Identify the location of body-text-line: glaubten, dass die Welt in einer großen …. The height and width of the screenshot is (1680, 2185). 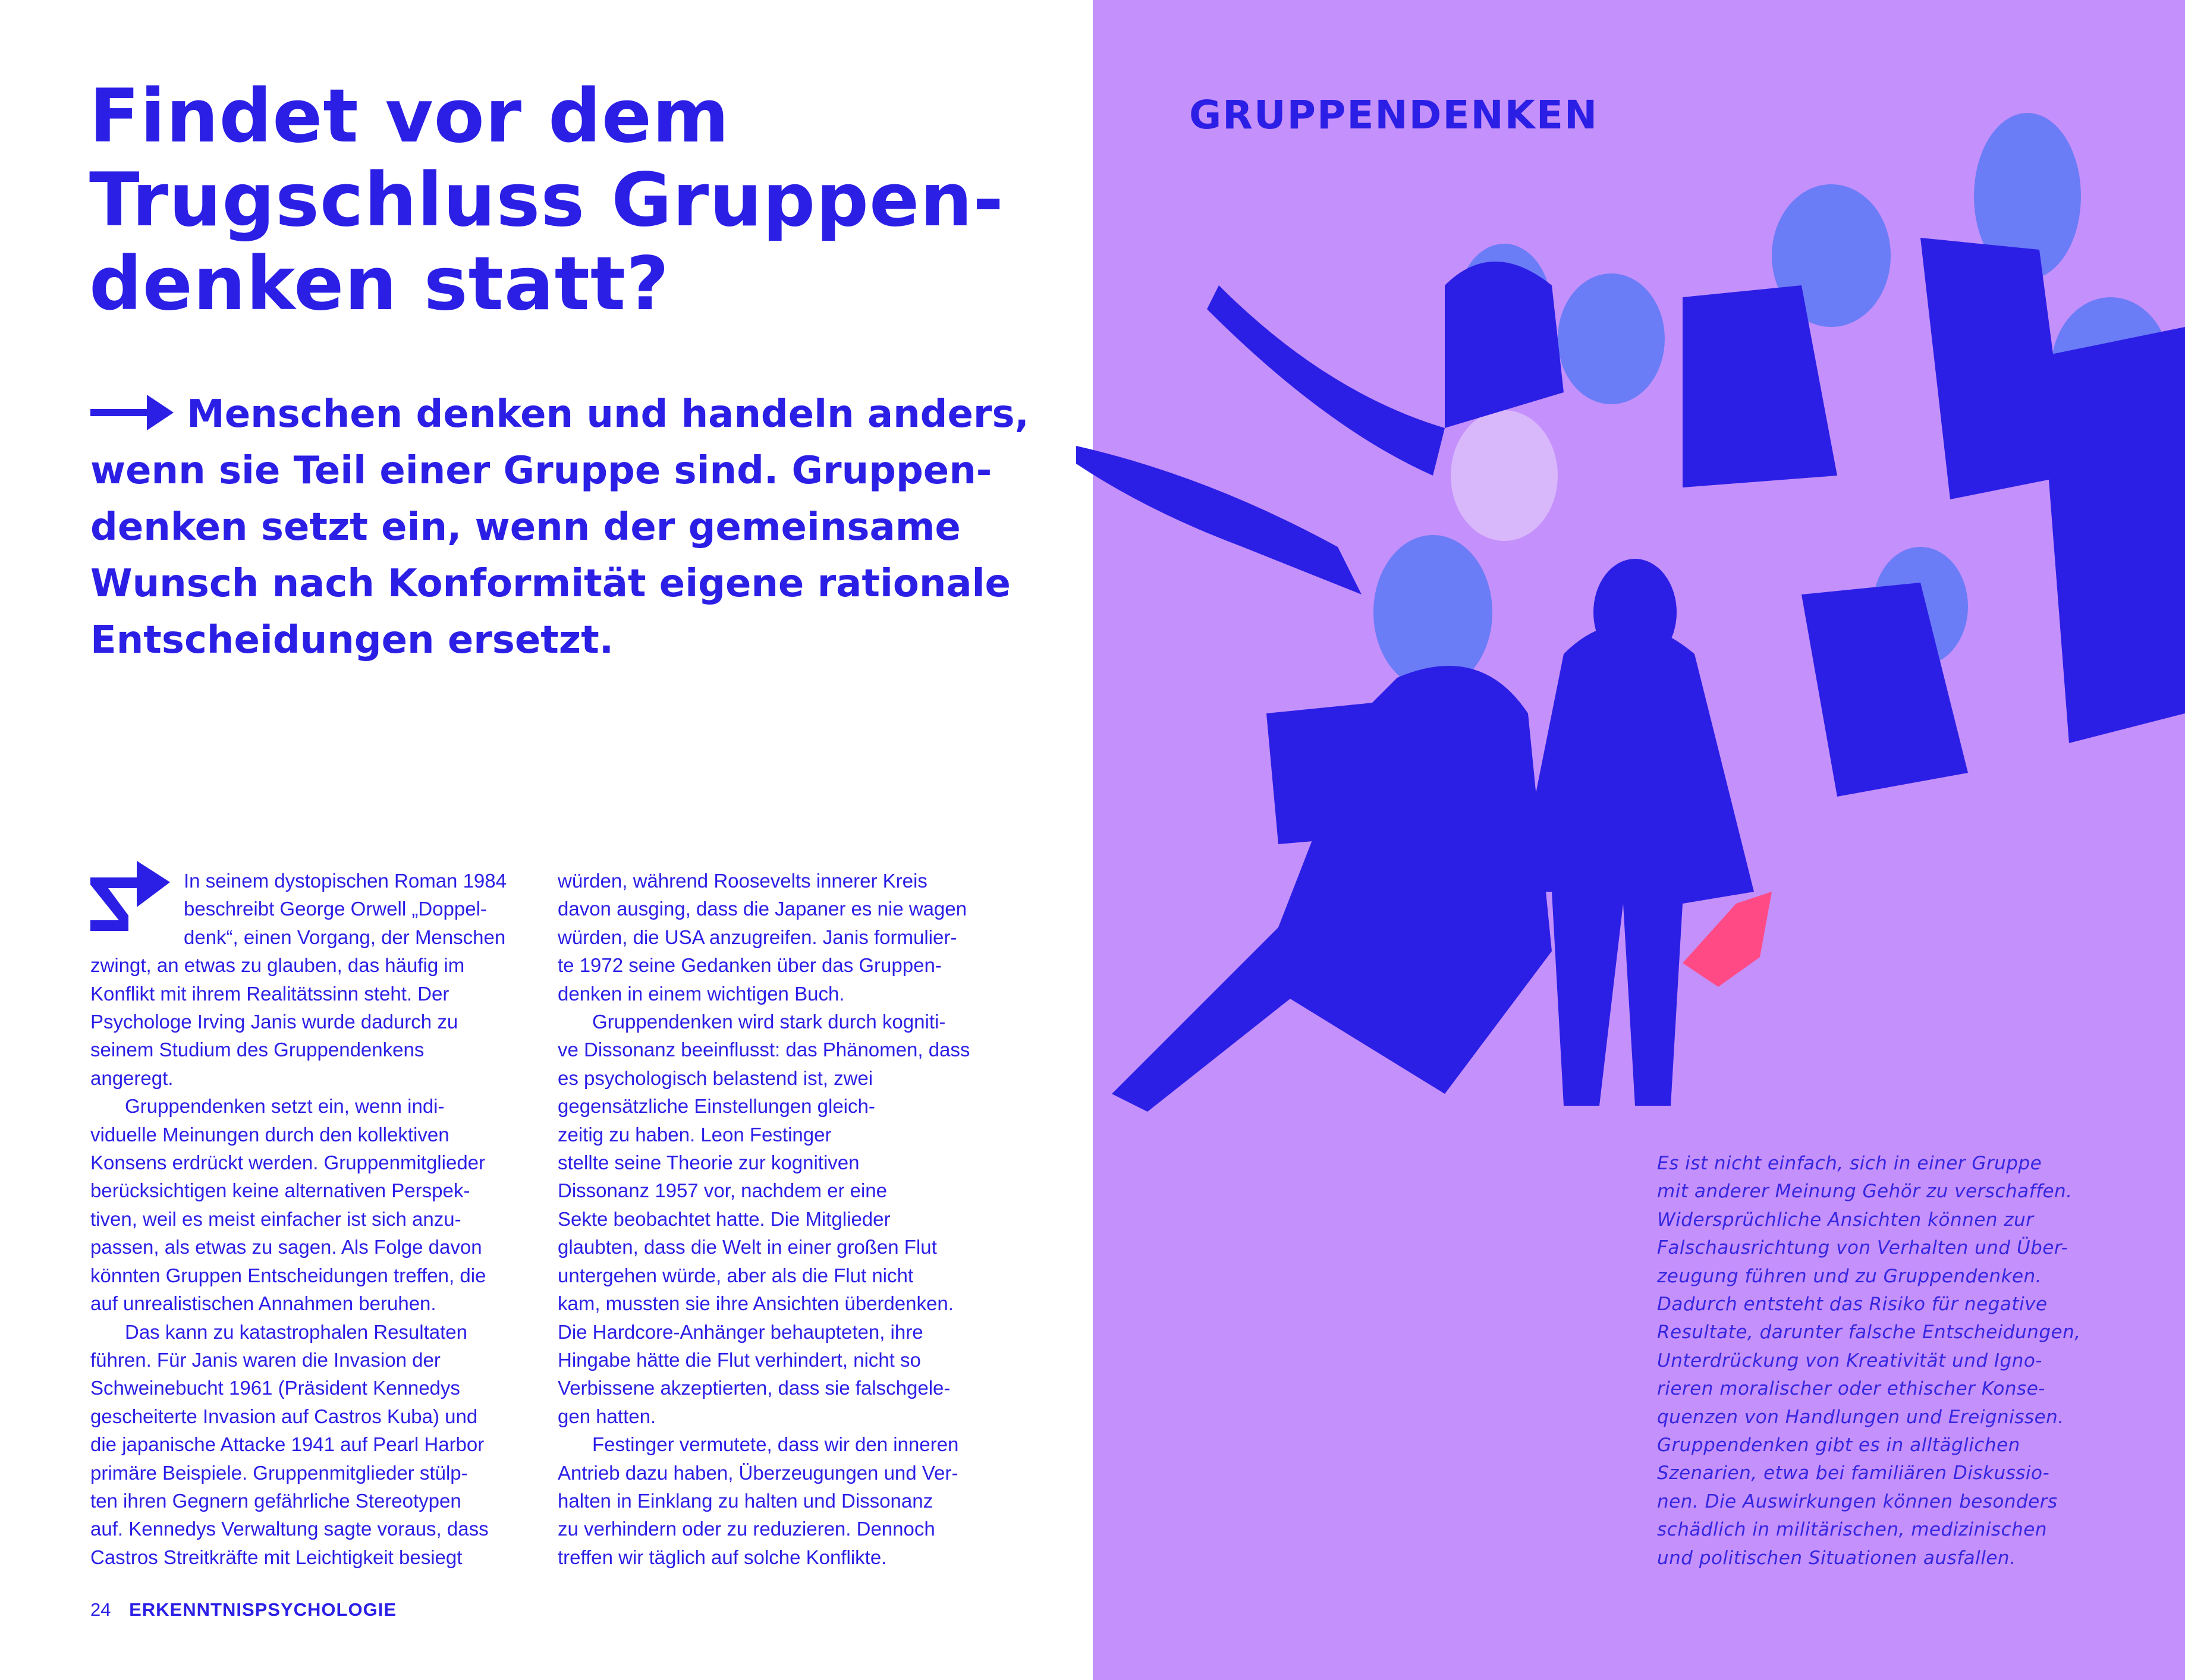
(747, 1247).